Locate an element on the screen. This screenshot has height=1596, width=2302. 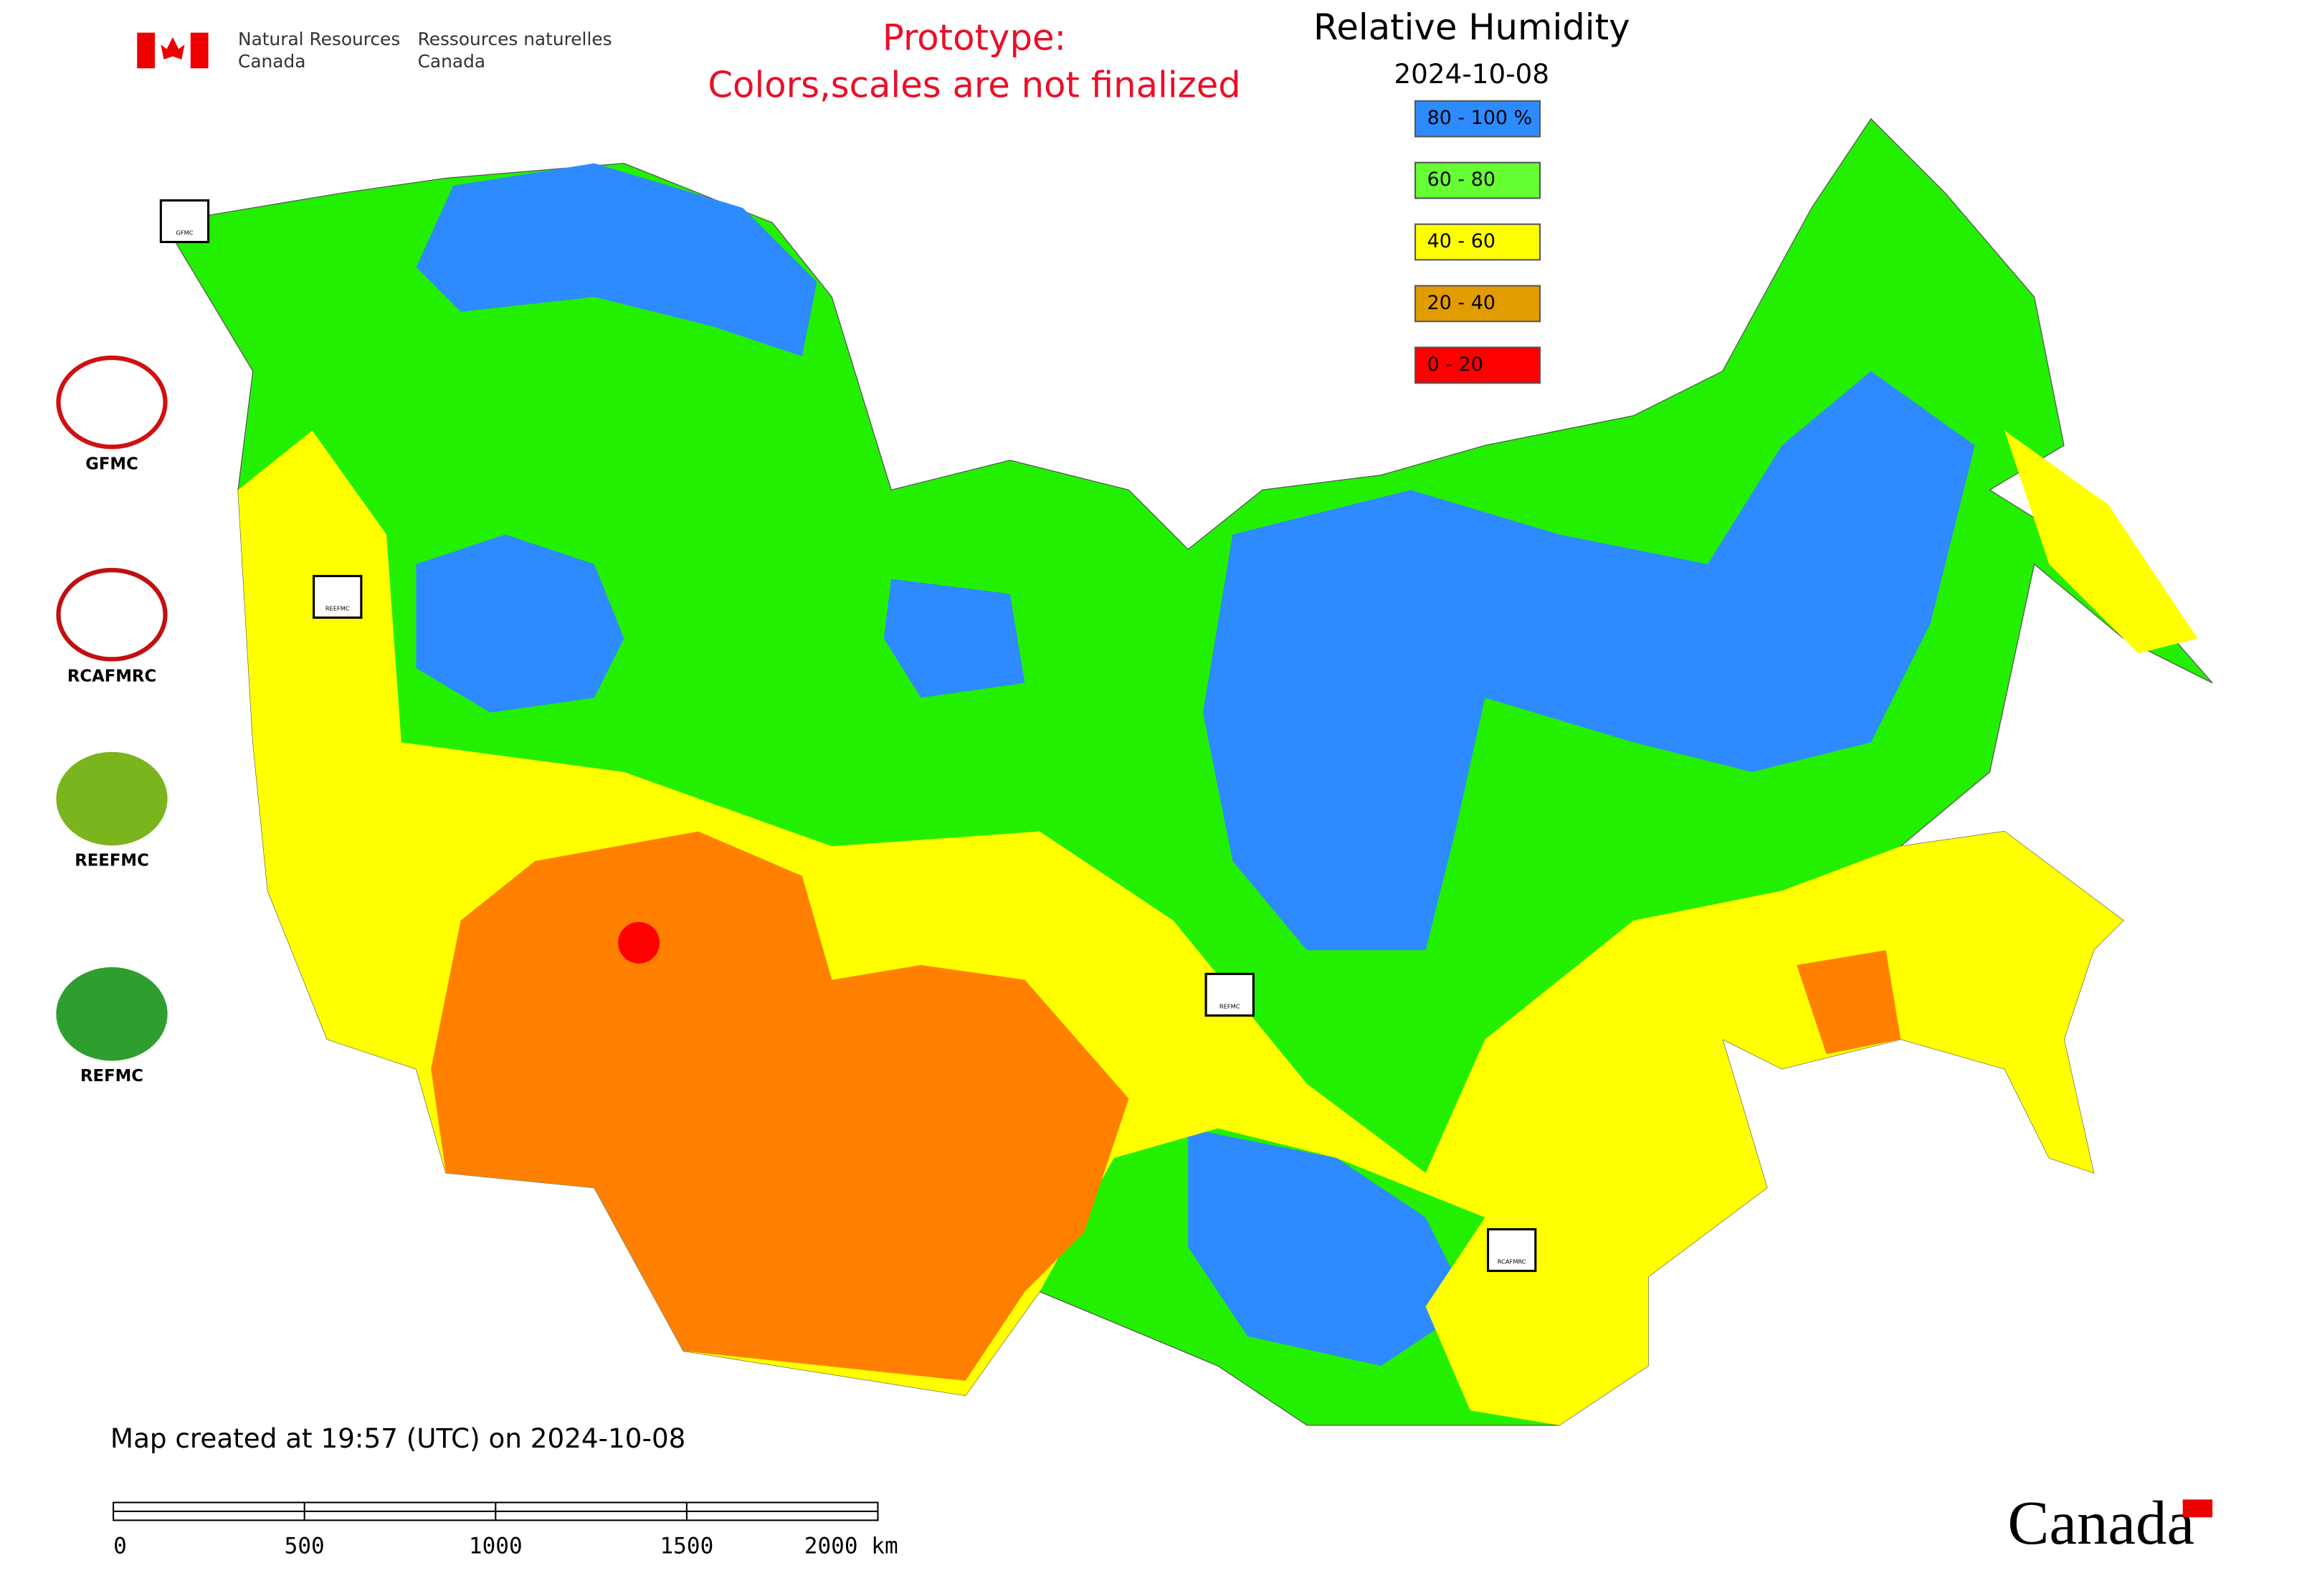
stamp-label: RCAFMRC is located at coordinates (1512, 1261).